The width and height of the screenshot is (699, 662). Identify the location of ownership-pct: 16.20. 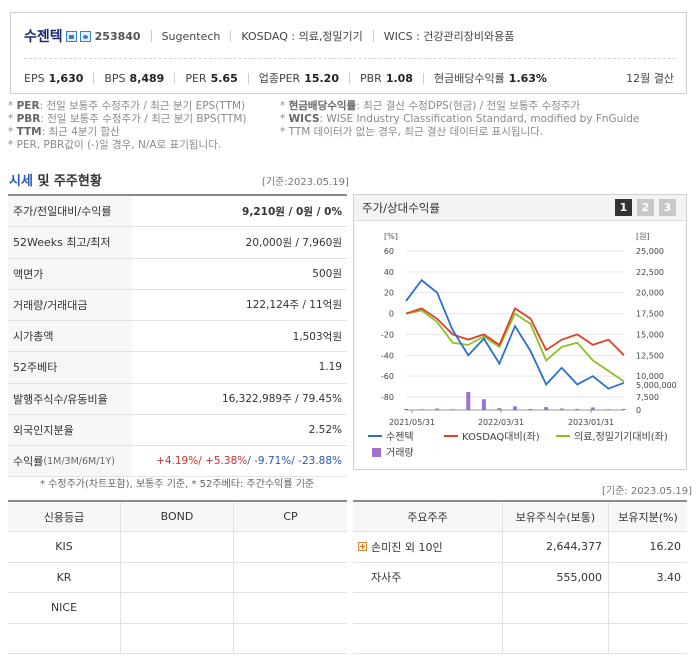
(665, 547).